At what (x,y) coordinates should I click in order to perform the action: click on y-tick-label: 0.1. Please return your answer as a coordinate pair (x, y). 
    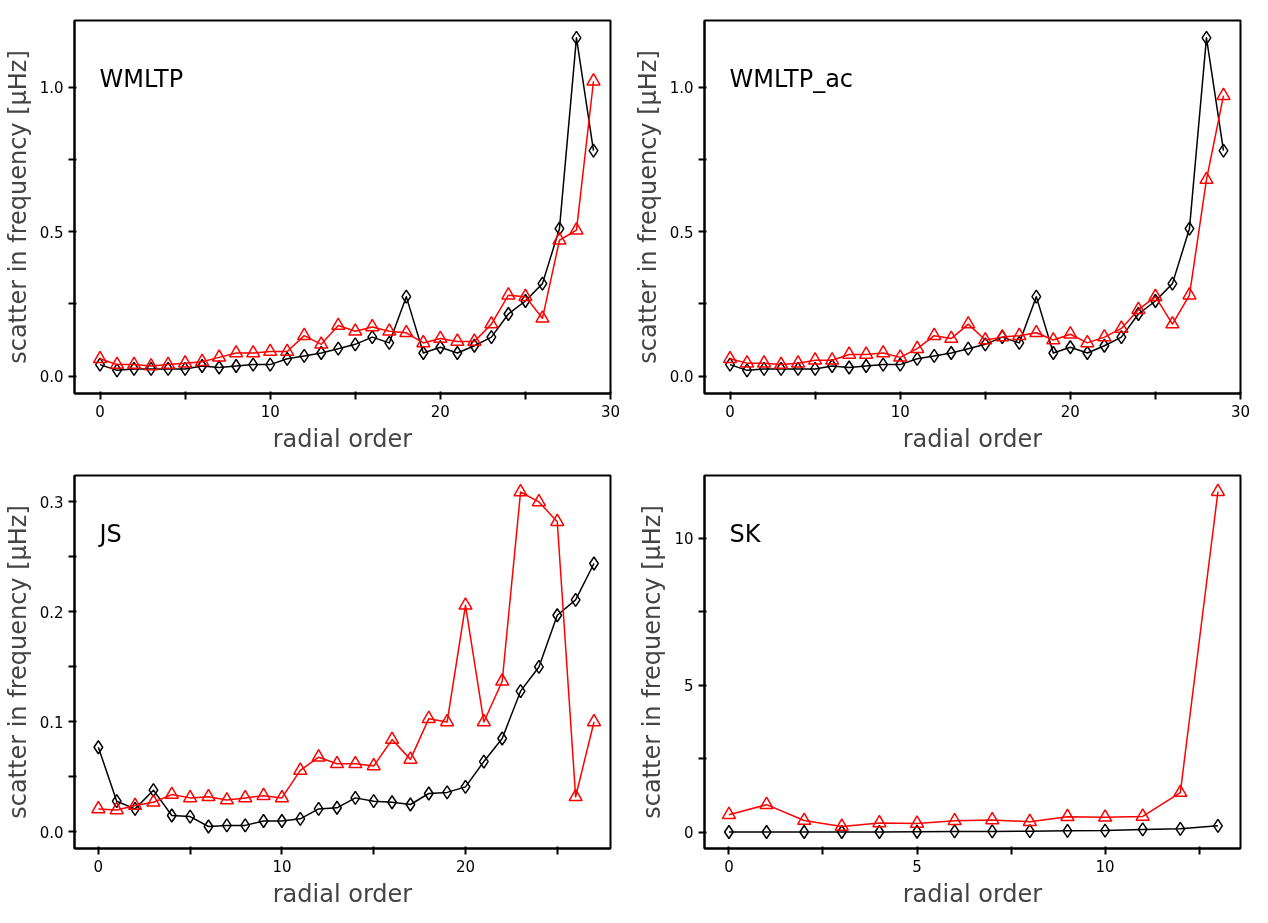
    Looking at the image, I should click on (51, 722).